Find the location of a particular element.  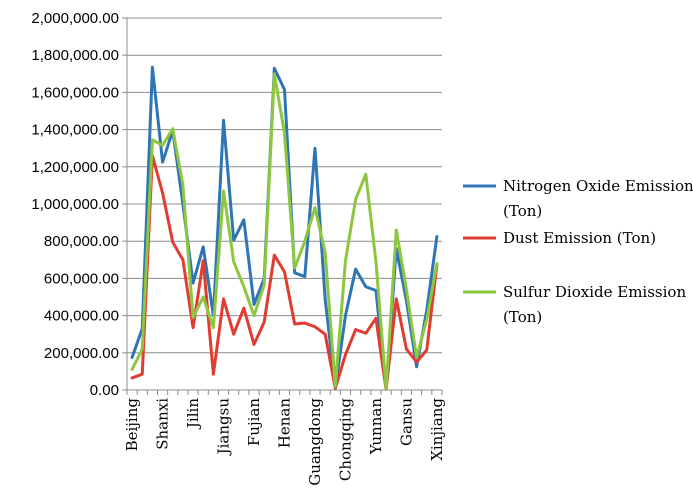

legend-entry: Nitrogen Oxide Emission (Ton) is located at coordinates (578, 198).